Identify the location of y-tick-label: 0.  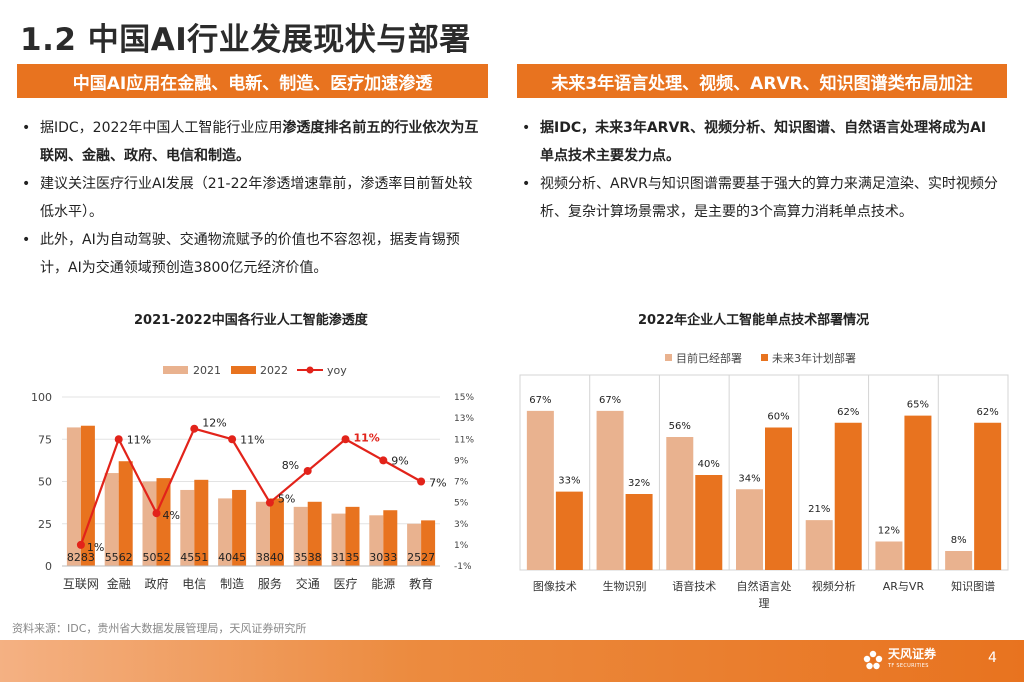
(48, 566).